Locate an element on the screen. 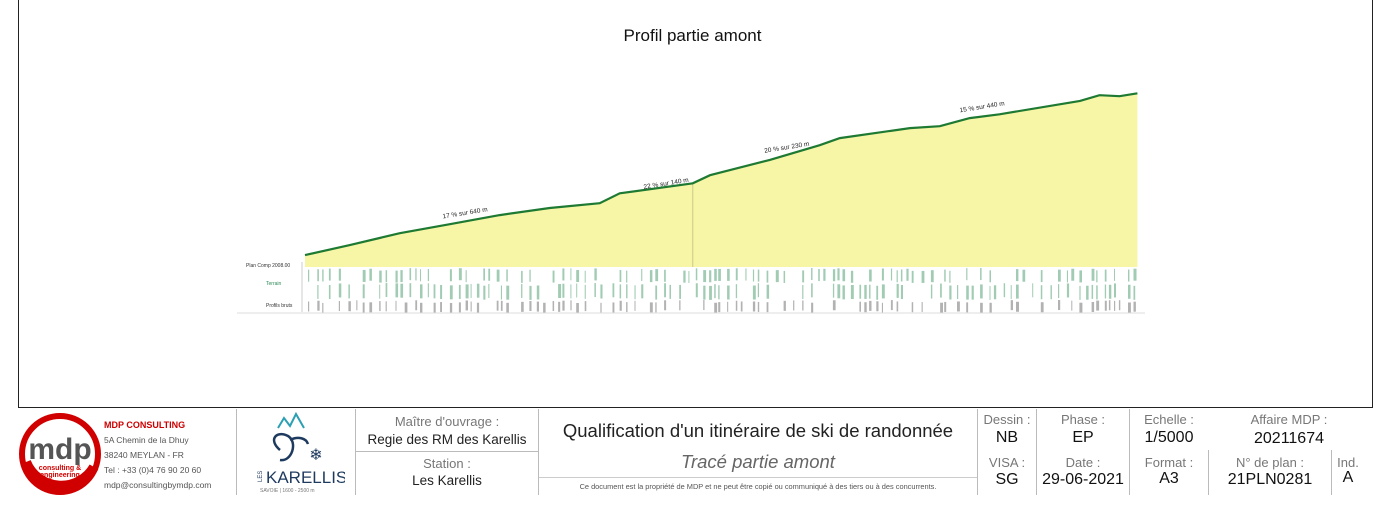 This screenshot has height=513, width=1385. dessin-label: Dessin : is located at coordinates (1007, 419).